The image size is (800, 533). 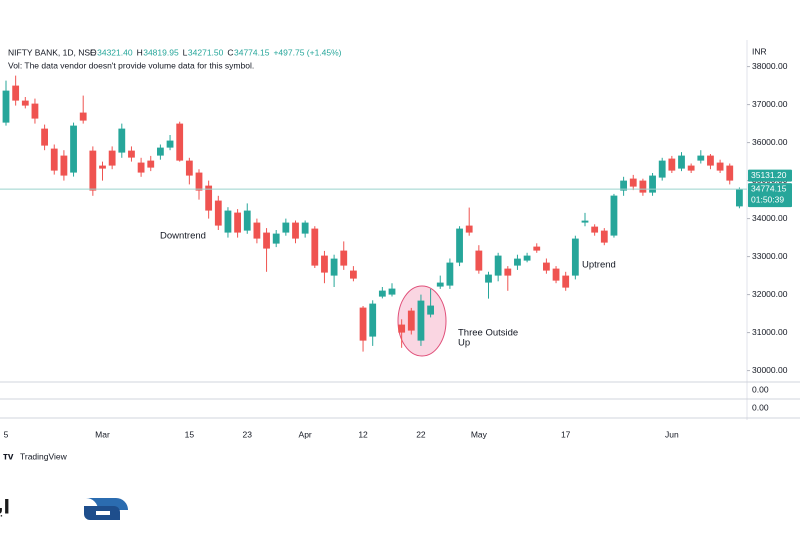 I want to click on y-tick-label: 31000.00, so click(x=770, y=332).